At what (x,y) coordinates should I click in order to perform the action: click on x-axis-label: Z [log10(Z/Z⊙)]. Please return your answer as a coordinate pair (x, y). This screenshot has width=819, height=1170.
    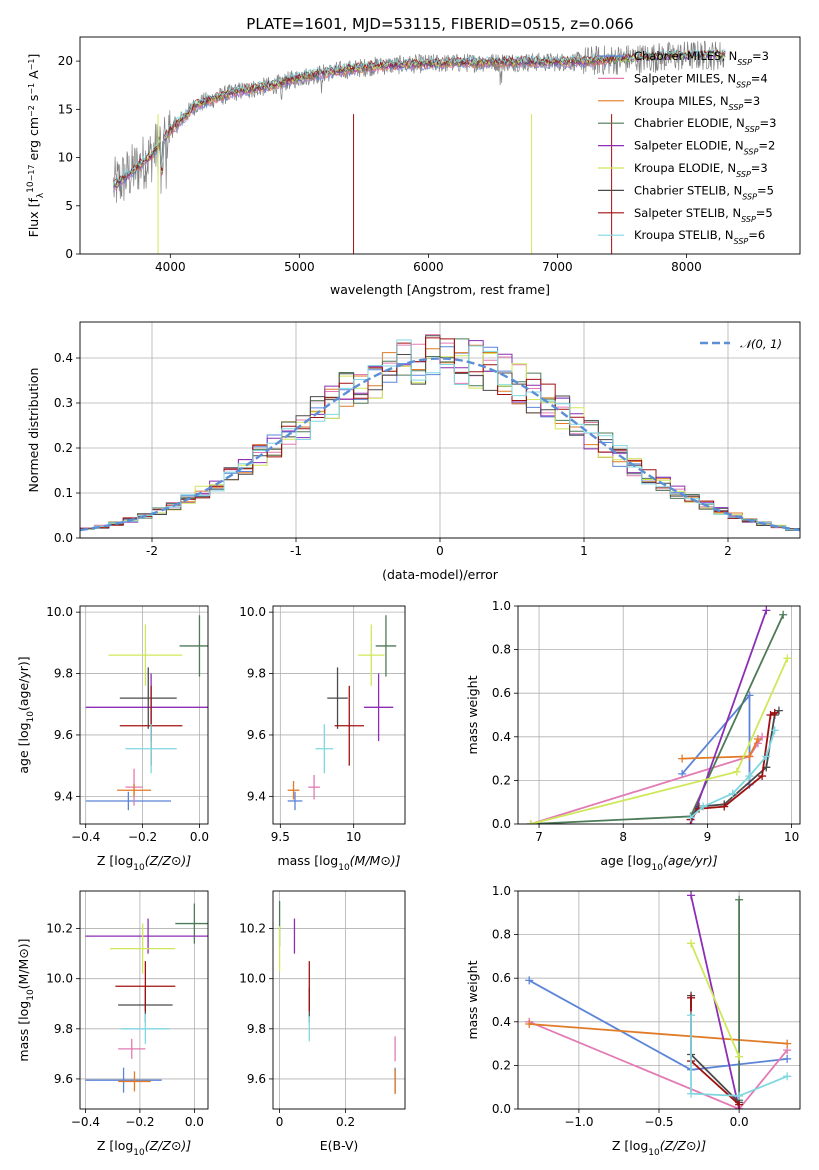
    Looking at the image, I should click on (144, 863).